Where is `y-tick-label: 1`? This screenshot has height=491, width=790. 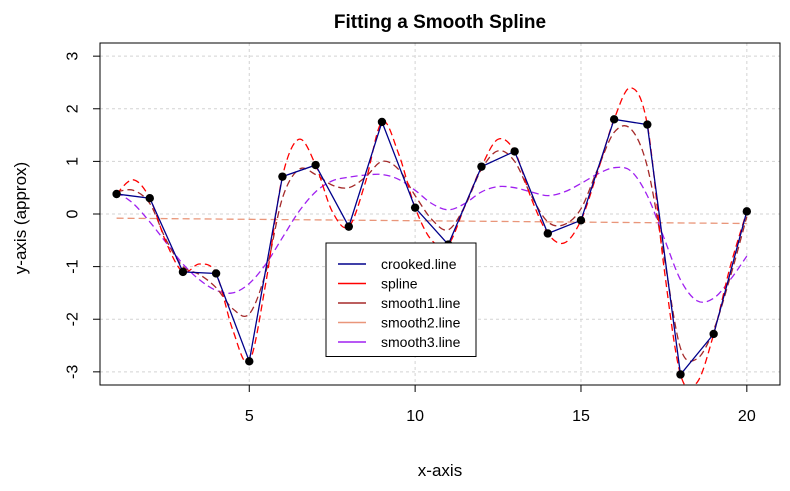
y-tick-label: 1 is located at coordinates (73, 161).